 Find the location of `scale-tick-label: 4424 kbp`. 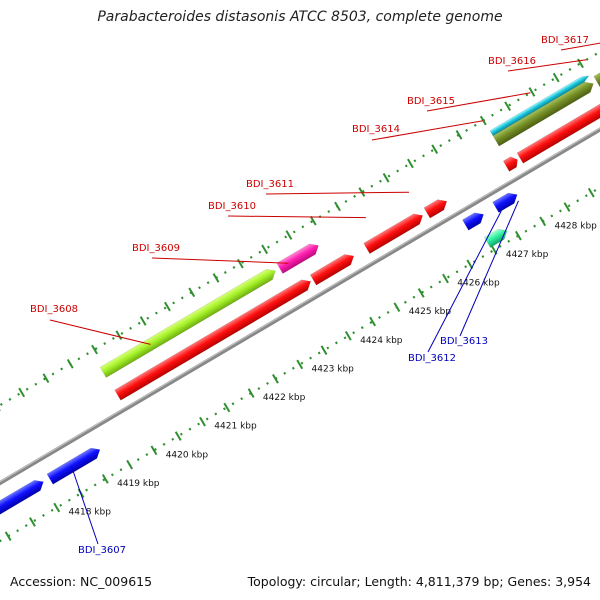

scale-tick-label: 4424 kbp is located at coordinates (381, 341).